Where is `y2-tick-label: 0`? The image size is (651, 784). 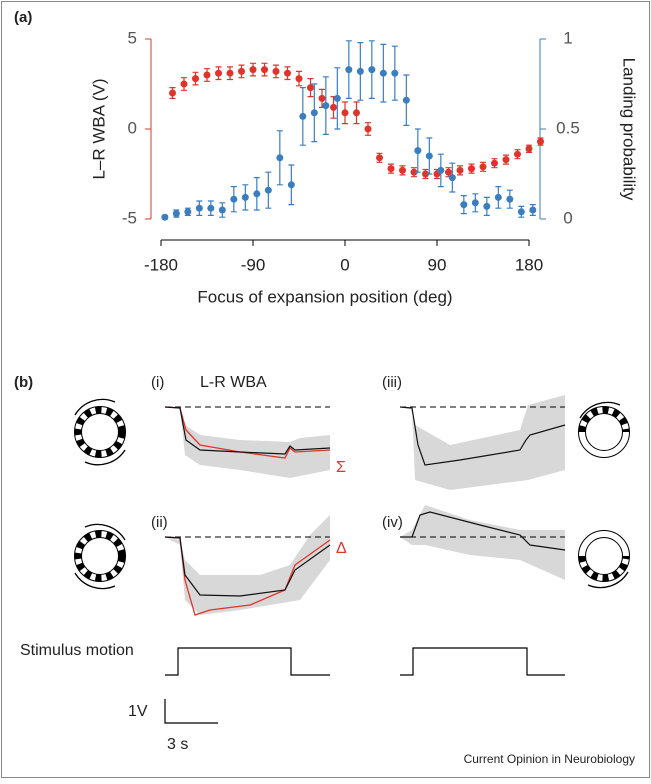 y2-tick-label: 0 is located at coordinates (567, 217).